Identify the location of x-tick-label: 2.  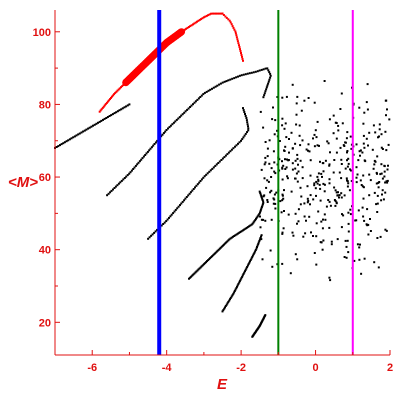
(390, 368).